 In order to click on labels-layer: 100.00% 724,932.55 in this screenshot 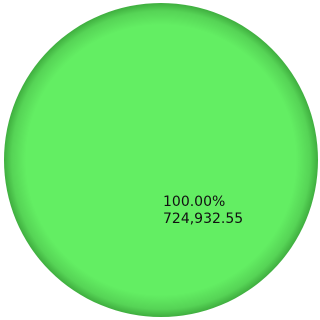, I will do `click(203, 210)`.